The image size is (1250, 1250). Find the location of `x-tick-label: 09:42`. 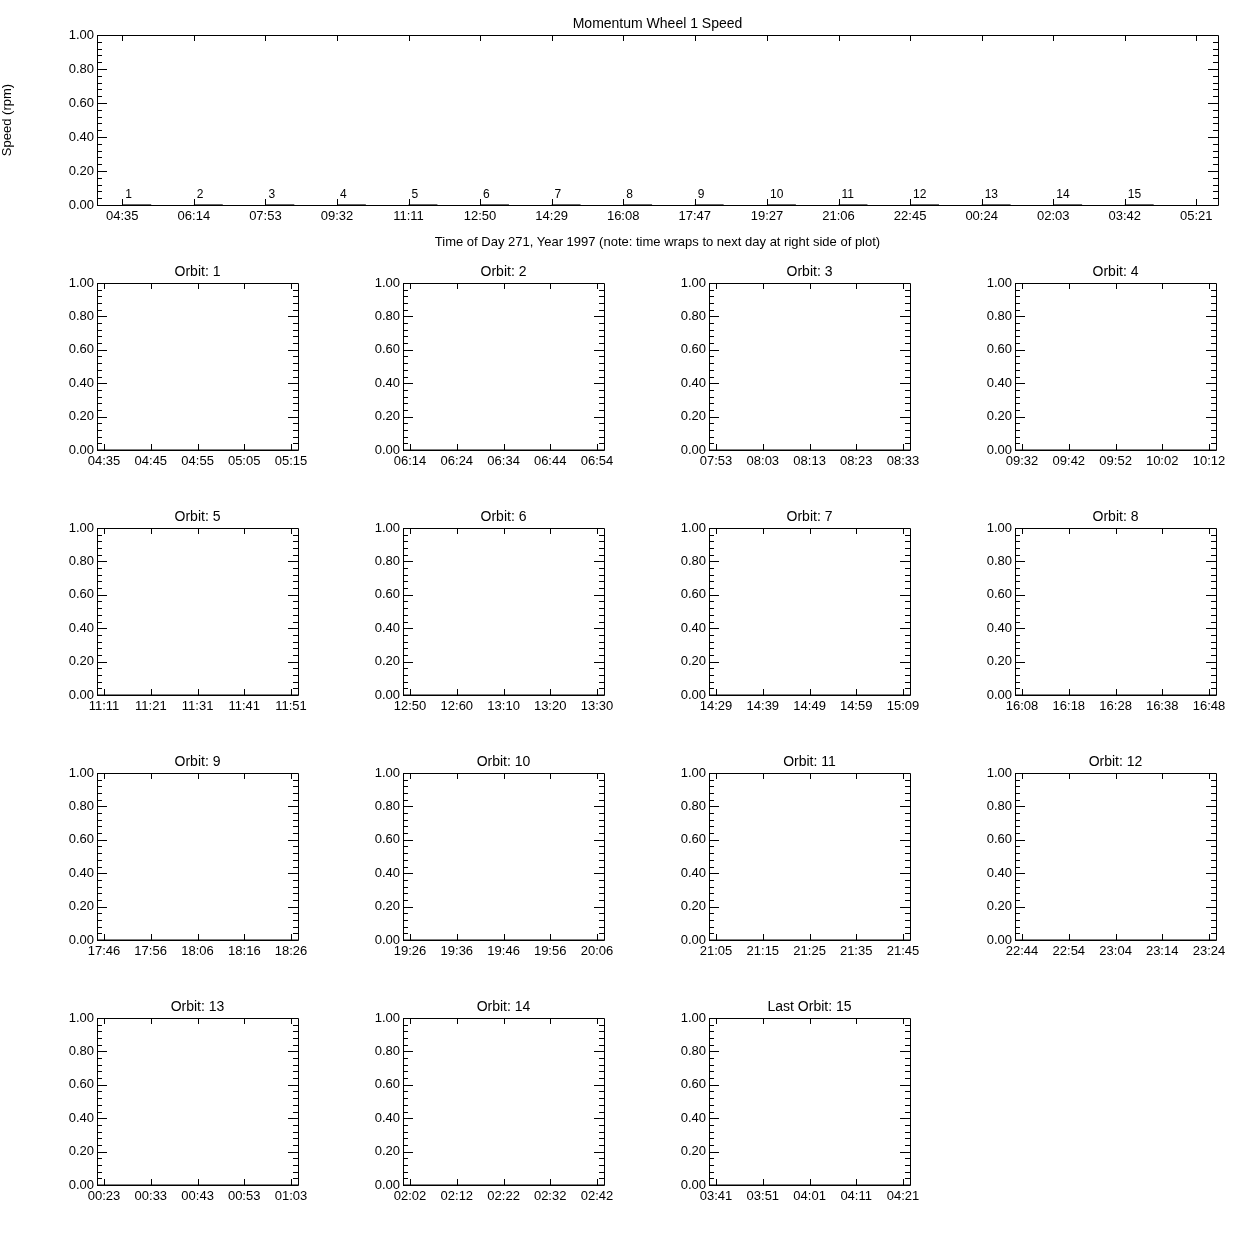

x-tick-label: 09:42 is located at coordinates (1069, 461).